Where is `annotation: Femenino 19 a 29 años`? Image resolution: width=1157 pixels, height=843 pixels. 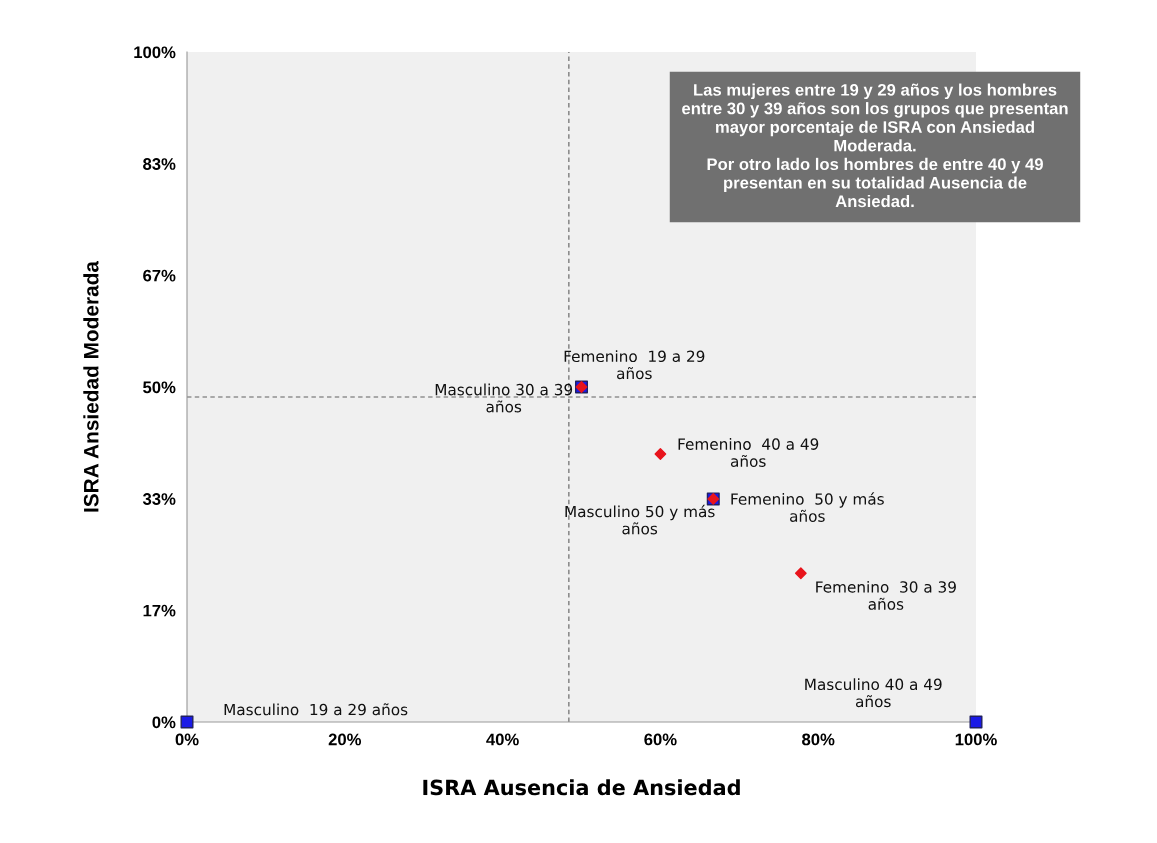
annotation: Femenino 19 a 29 años is located at coordinates (634, 365).